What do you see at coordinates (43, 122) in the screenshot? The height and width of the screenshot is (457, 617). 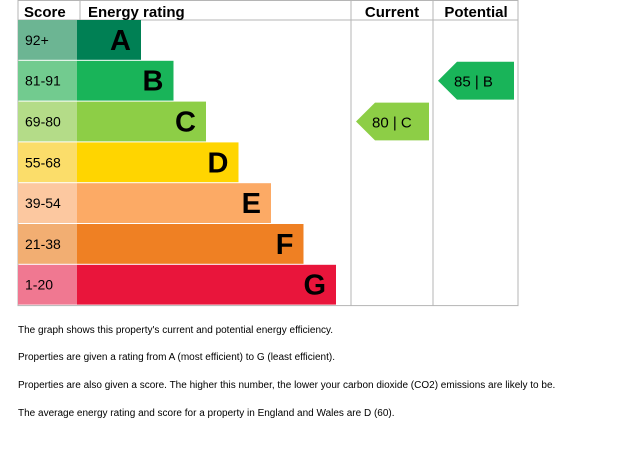 I see `score-label-c: 69-80` at bounding box center [43, 122].